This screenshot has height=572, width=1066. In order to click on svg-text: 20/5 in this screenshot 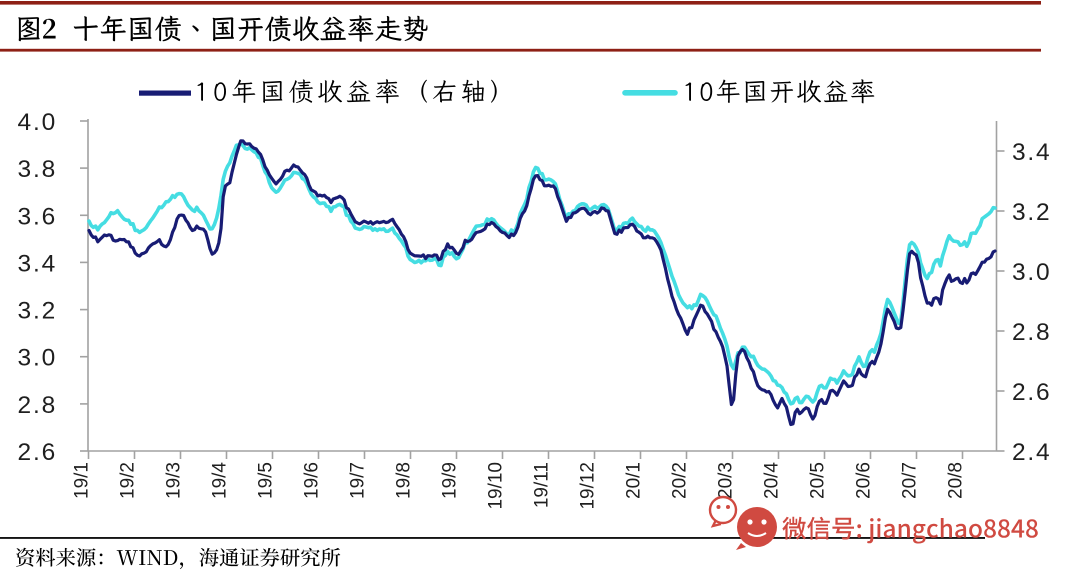, I will do `click(818, 480)`.